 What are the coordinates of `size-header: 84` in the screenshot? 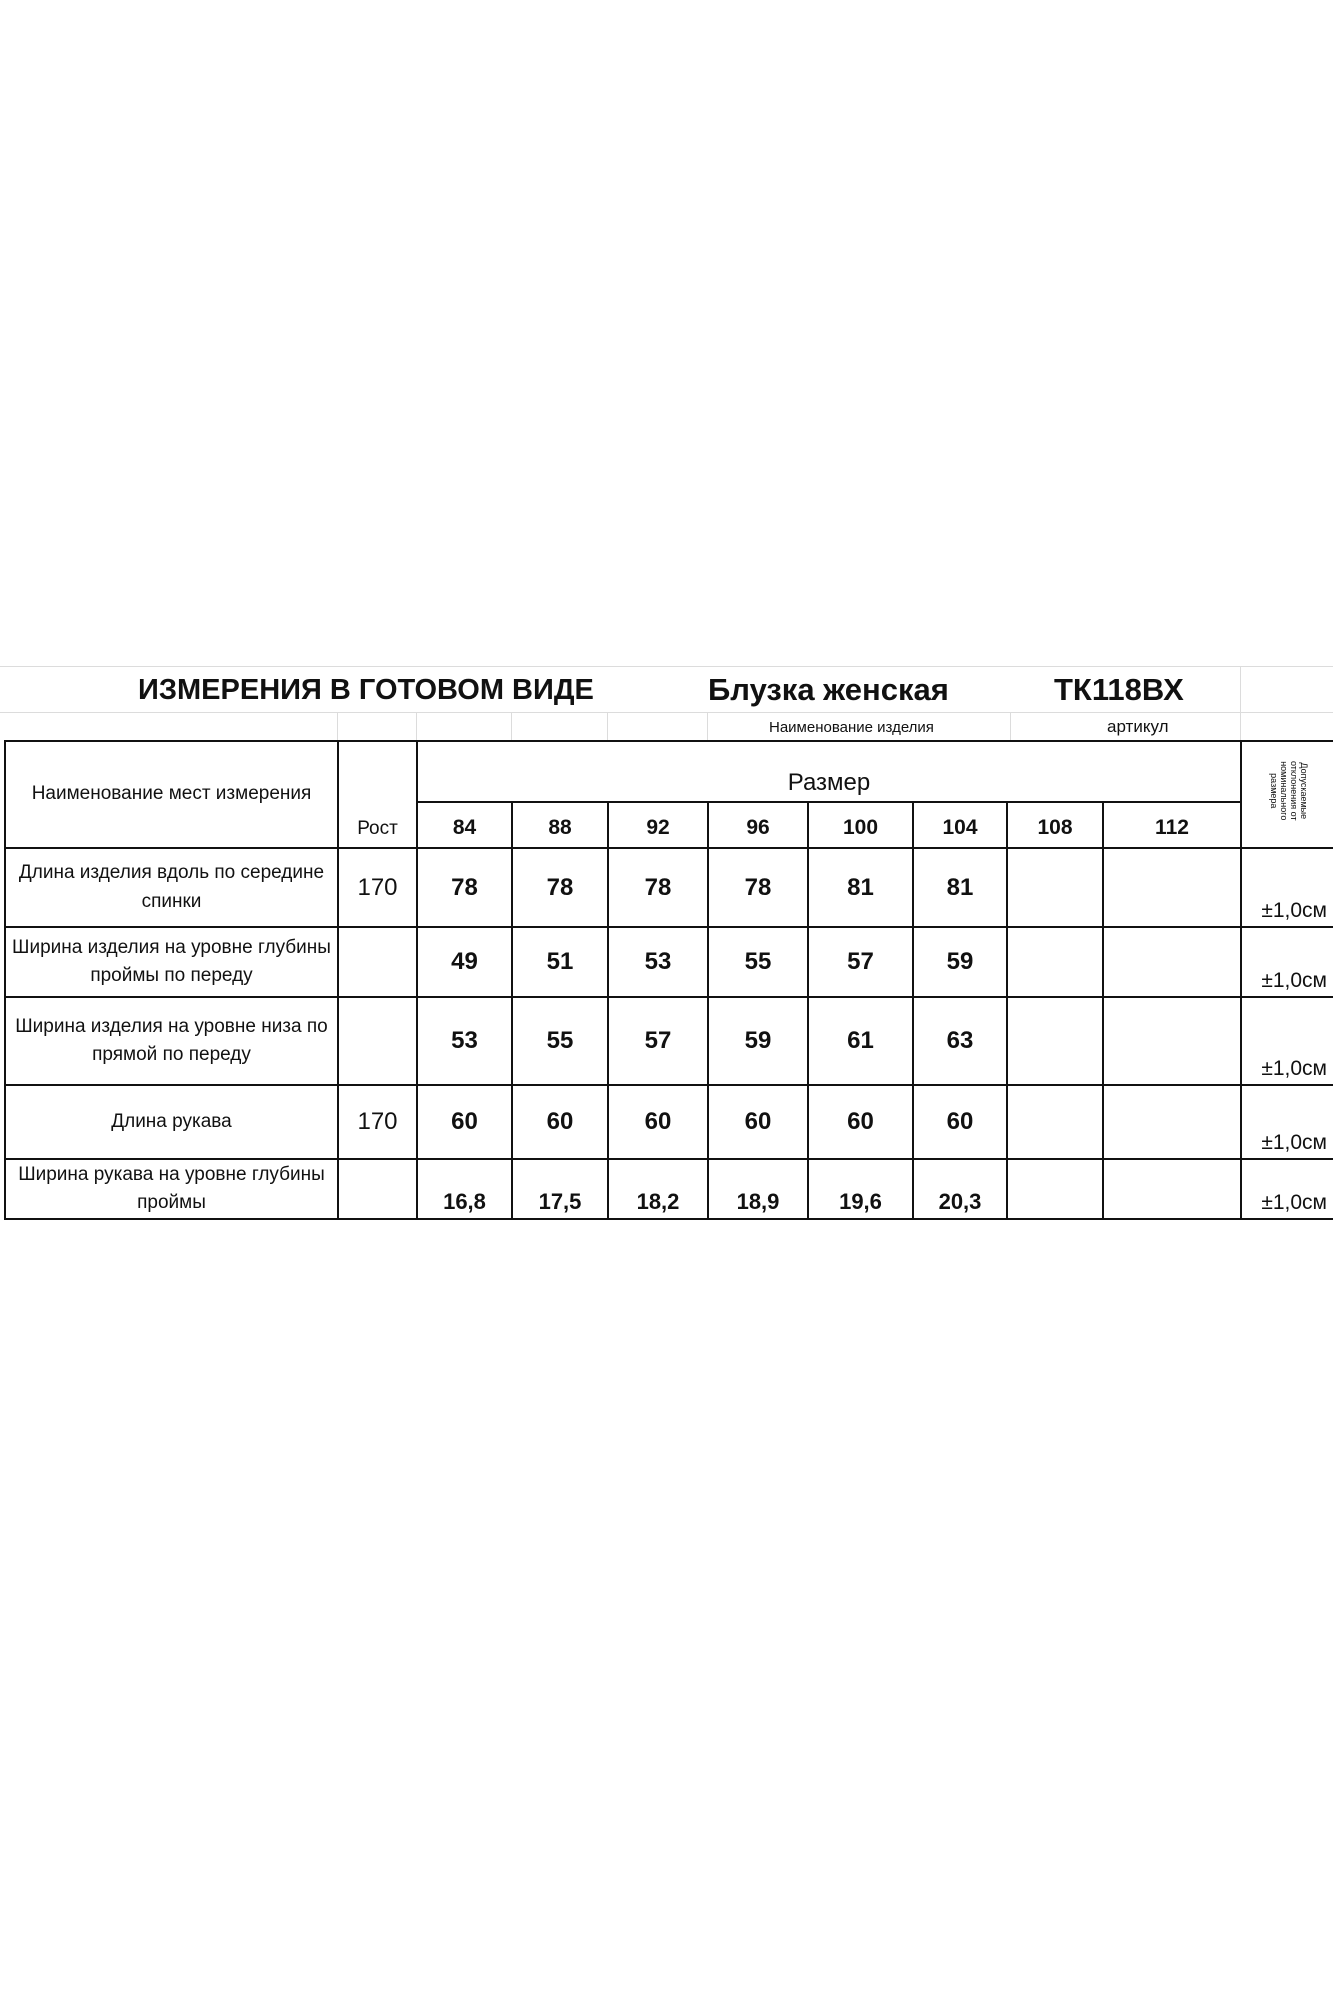 It's located at (464, 825).